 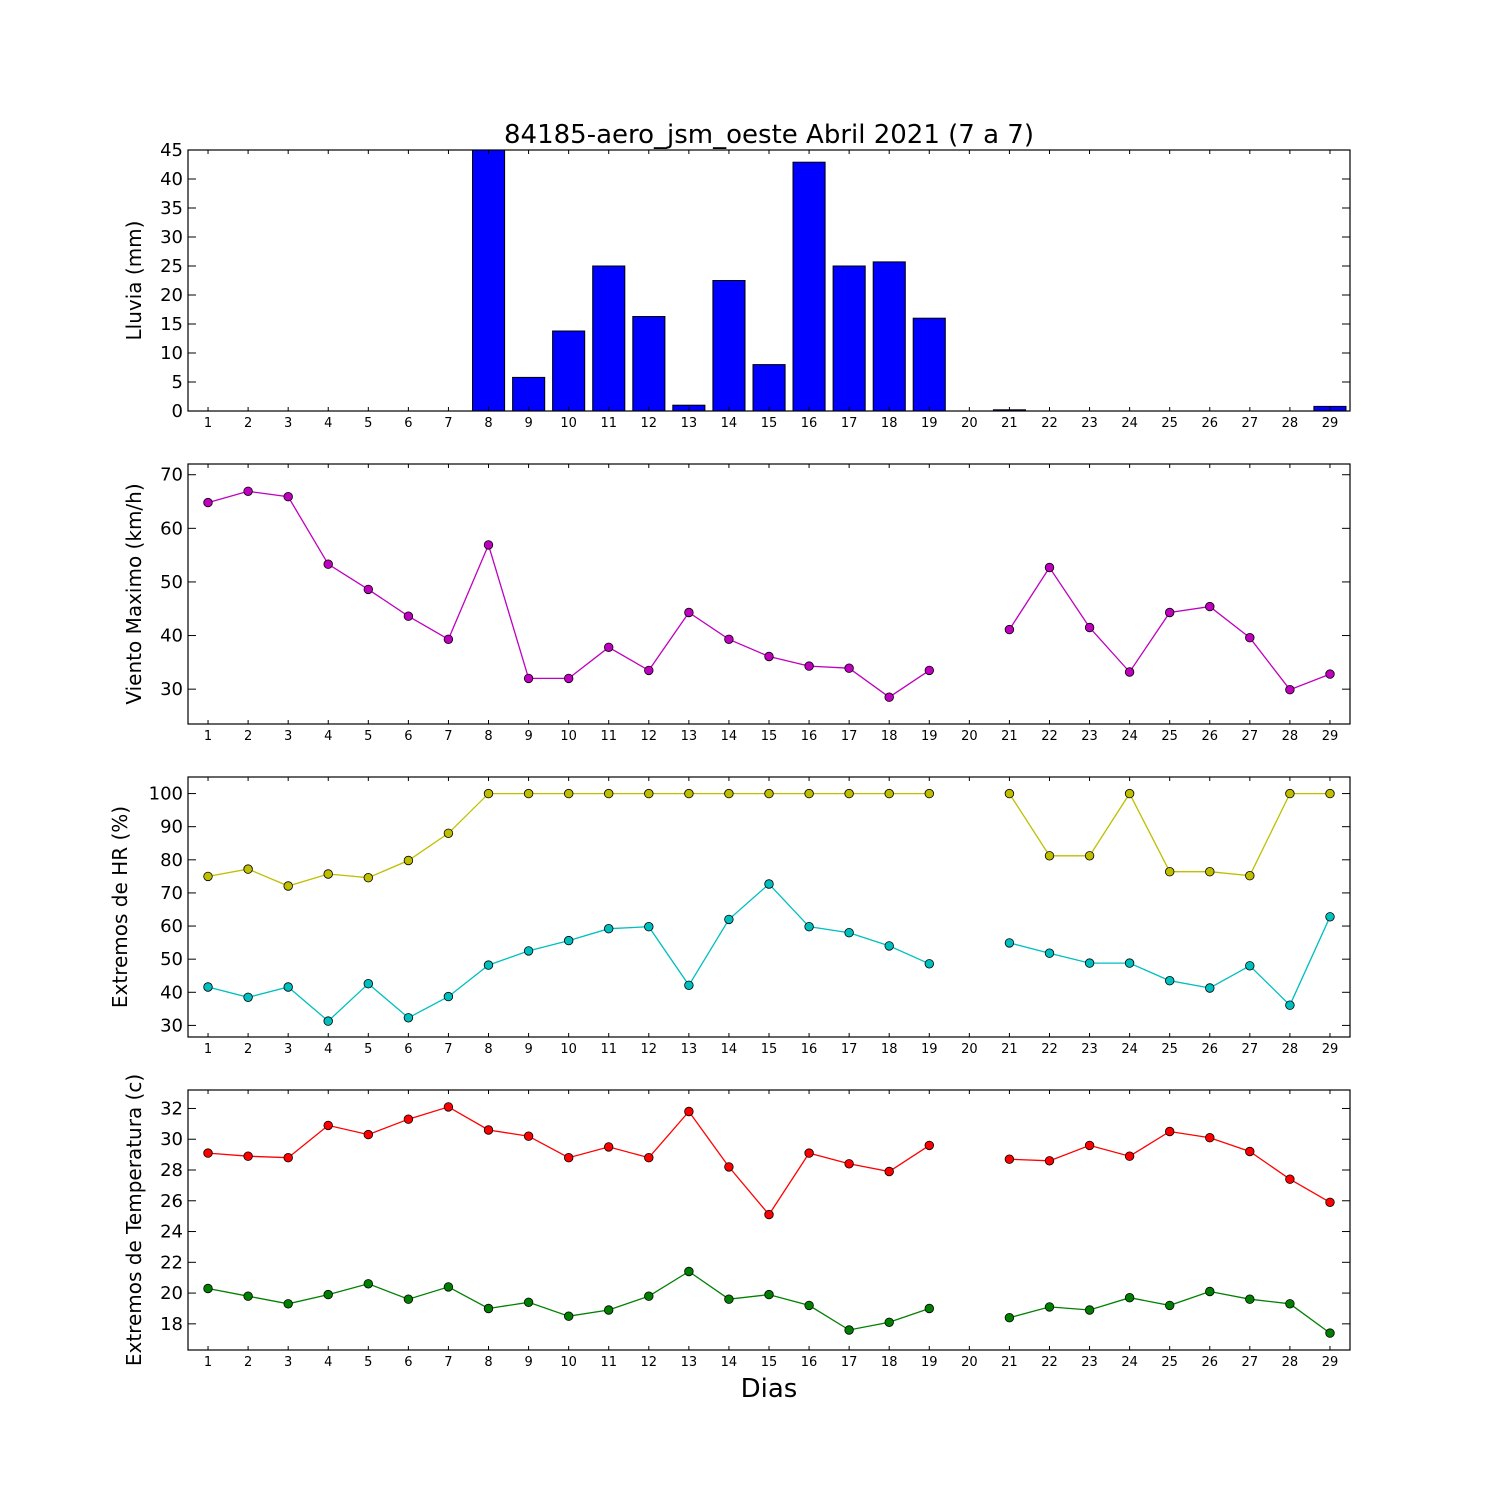 What do you see at coordinates (969, 423) in the screenshot?
I see `x-tick-label: 20` at bounding box center [969, 423].